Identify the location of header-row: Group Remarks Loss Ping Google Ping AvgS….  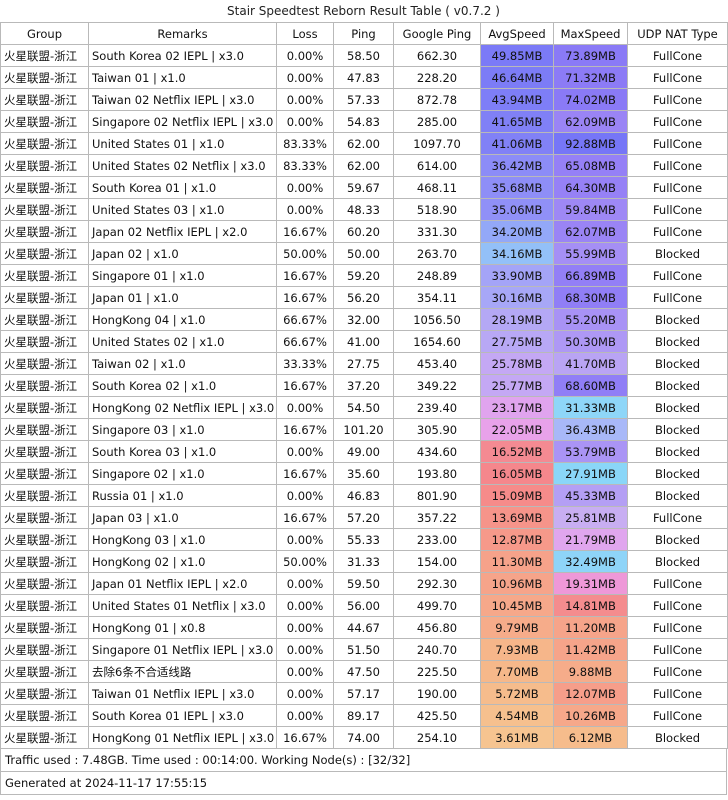
(364, 33).